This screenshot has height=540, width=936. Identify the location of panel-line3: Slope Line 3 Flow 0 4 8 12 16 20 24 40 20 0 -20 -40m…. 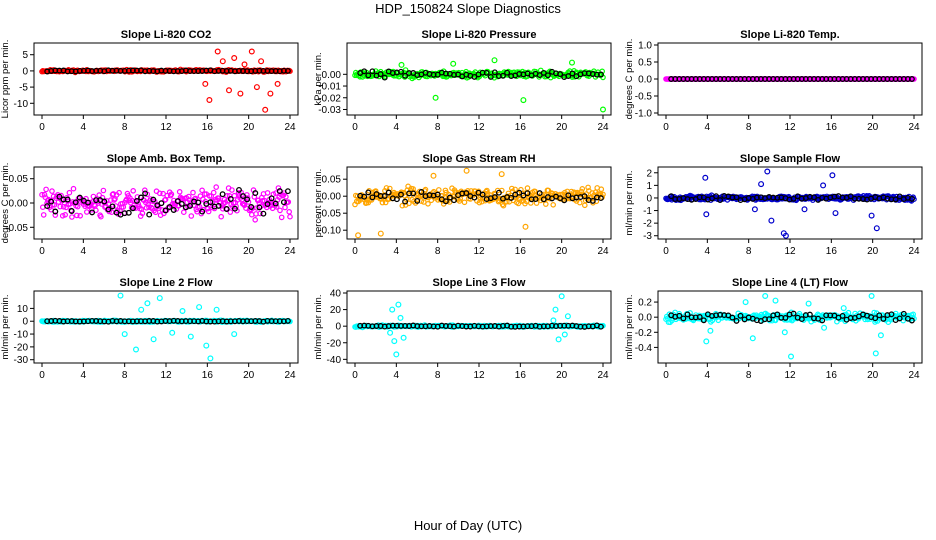
(462, 329).